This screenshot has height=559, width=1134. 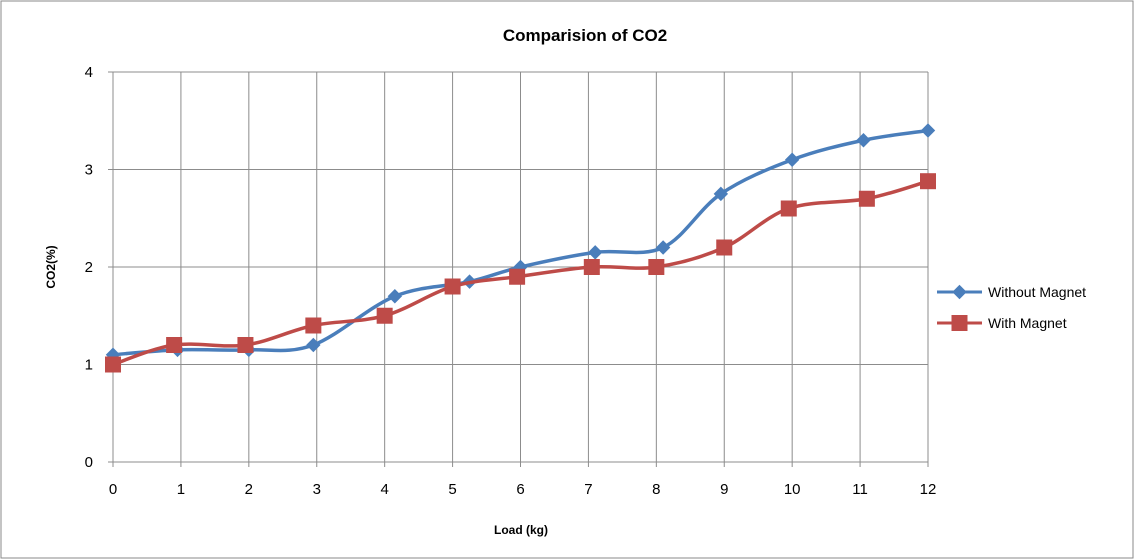 I want to click on legend-label: With Magnet, so click(x=1027, y=323).